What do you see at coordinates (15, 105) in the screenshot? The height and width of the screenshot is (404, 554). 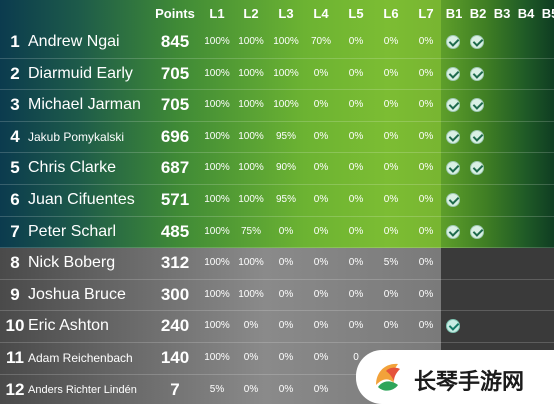 I see `rank-number: 3` at bounding box center [15, 105].